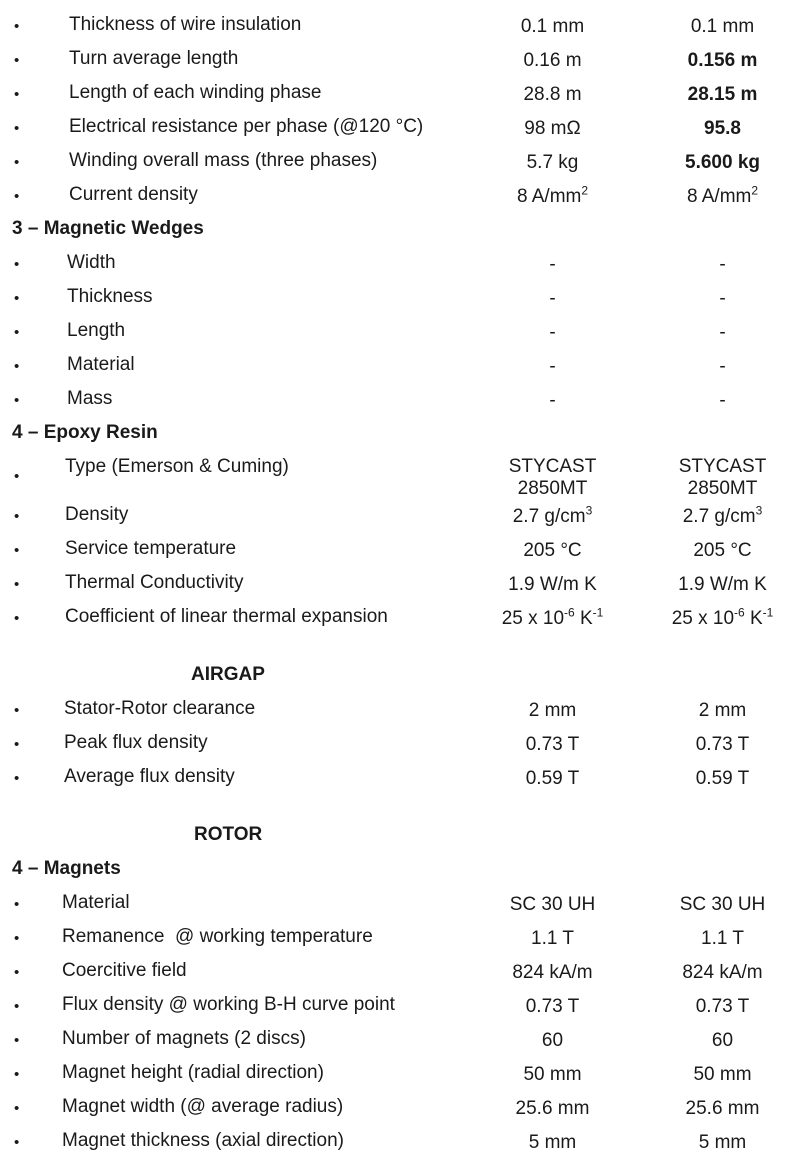  Describe the element at coordinates (223, 160) in the screenshot. I see `row-label: Winding overall mass (three phases)` at that location.